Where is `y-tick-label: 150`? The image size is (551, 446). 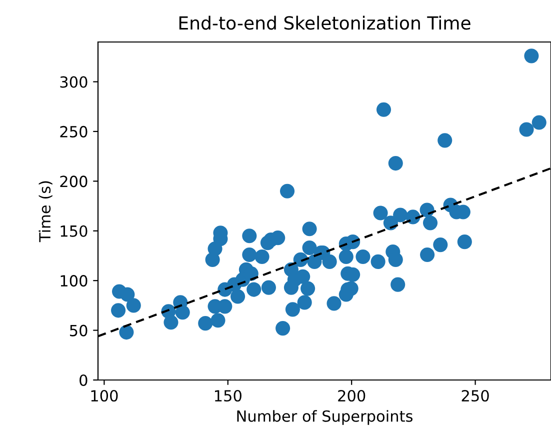
y-tick-label: 150 is located at coordinates (74, 231).